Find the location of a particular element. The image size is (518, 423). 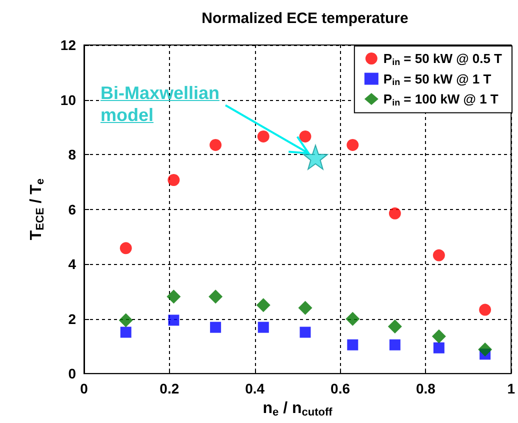

y-tick-label: 10 is located at coordinates (68, 100).